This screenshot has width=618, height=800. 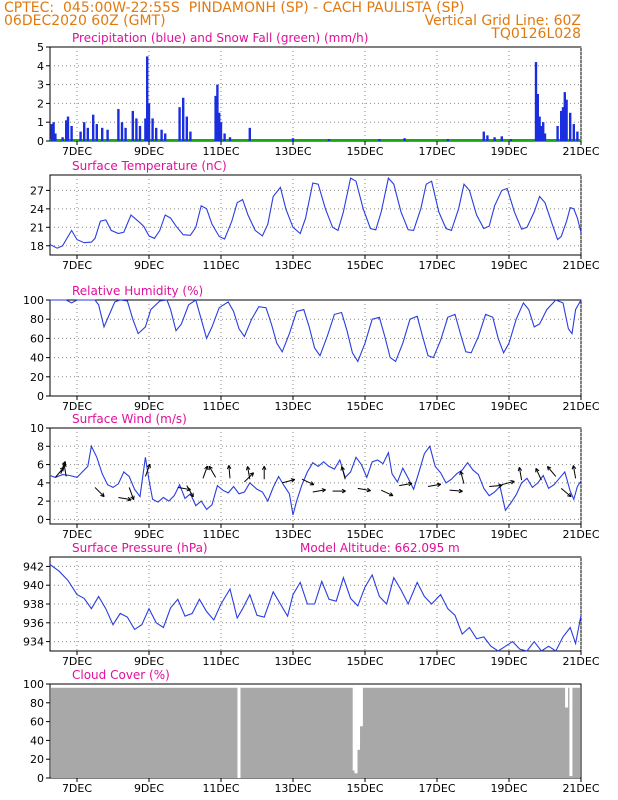 I want to click on x-tick-label: 9DEC, so click(x=149, y=534).